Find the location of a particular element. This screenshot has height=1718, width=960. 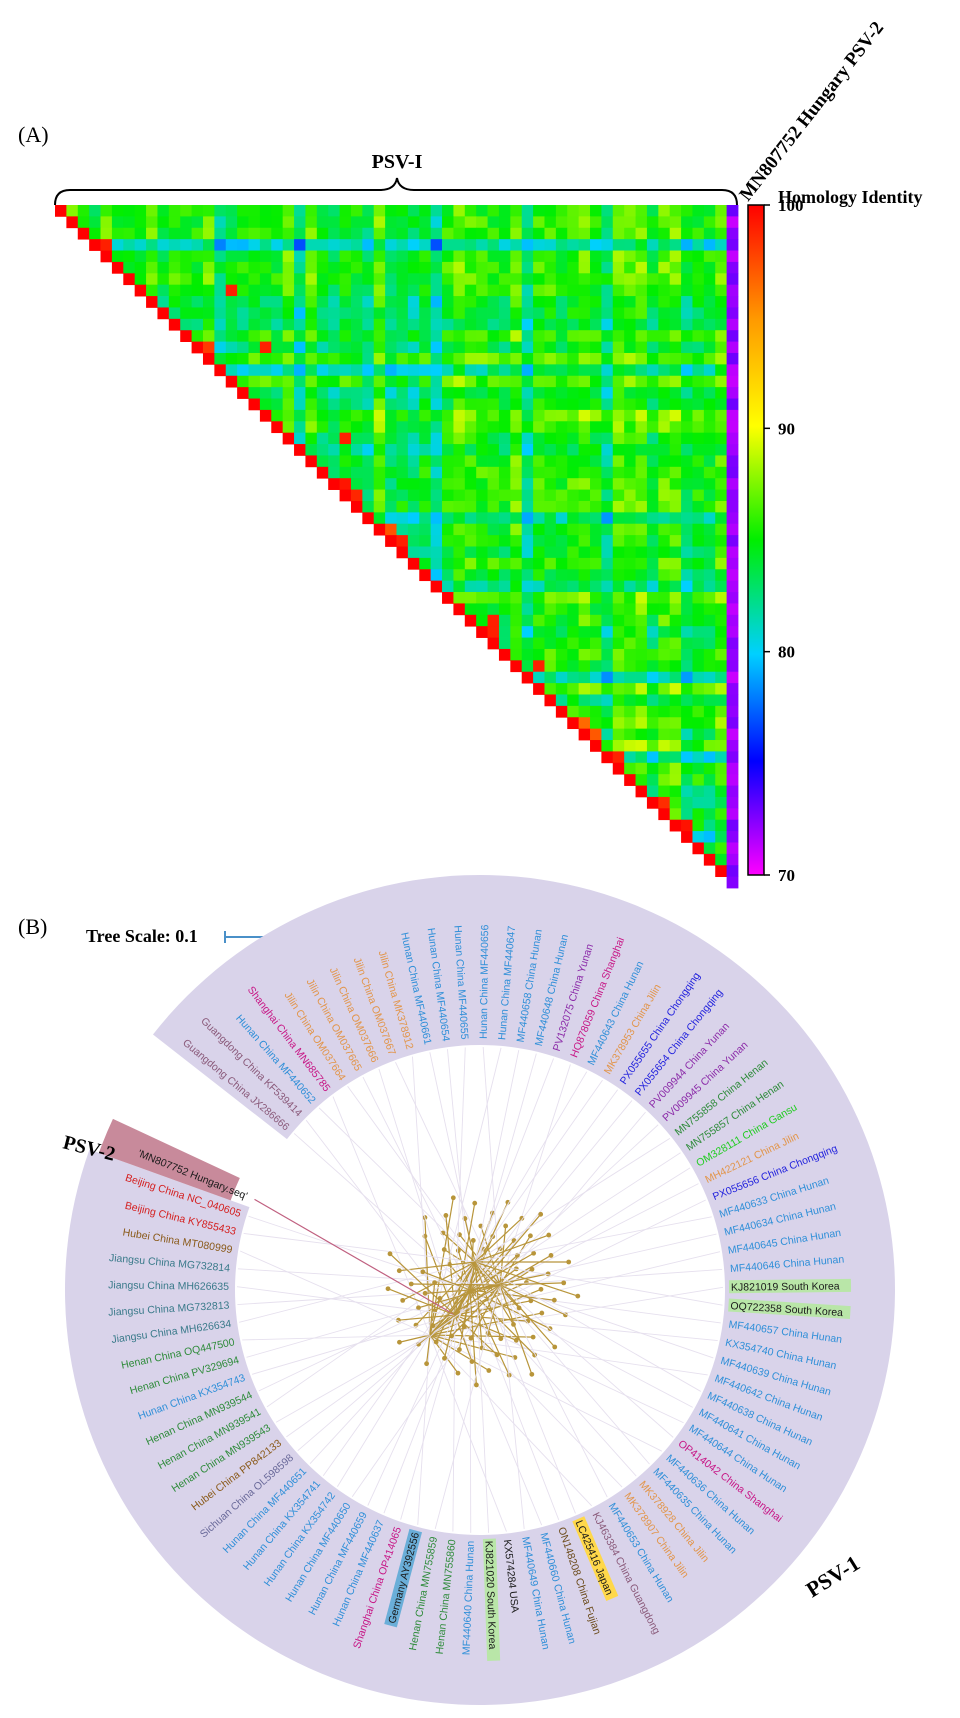

tree-guide-line is located at coordinates (393, 1361).